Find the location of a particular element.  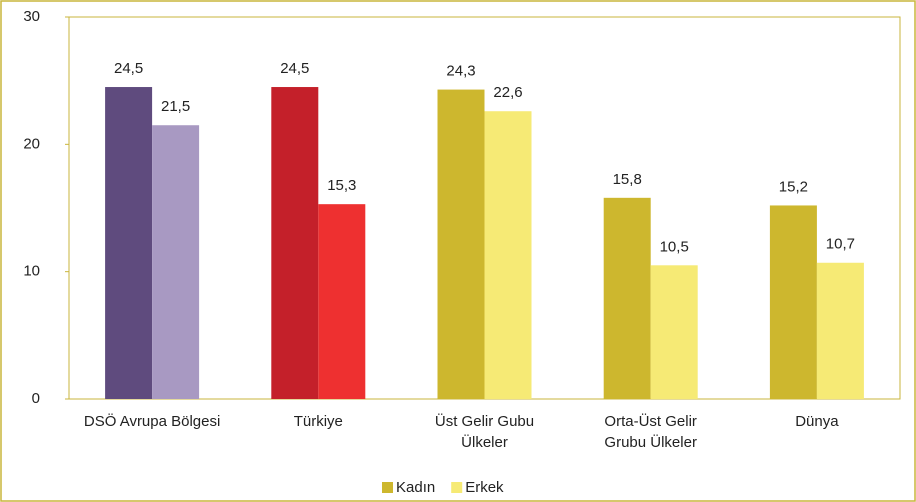

x-tick-label: Orta-Üst Gelir Grubu Ülkeler is located at coordinates (650, 432).